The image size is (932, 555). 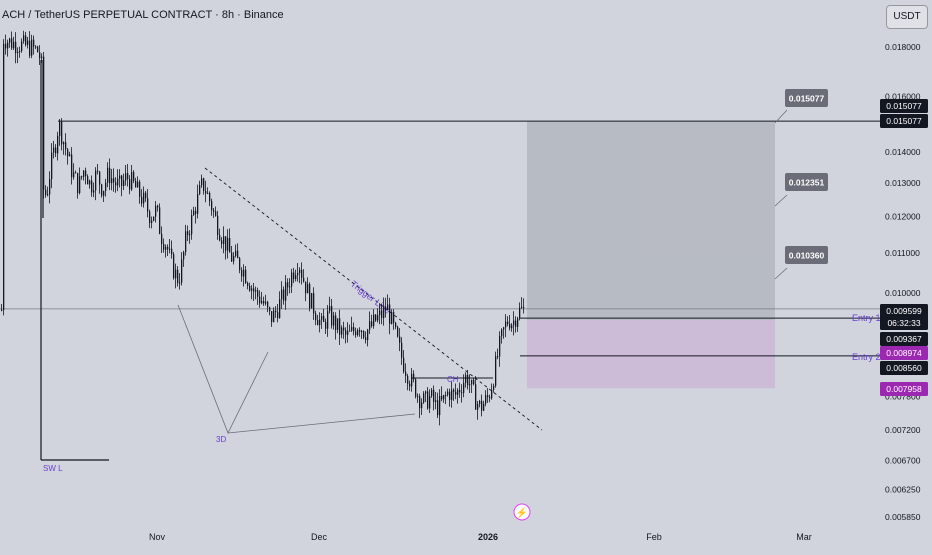 What do you see at coordinates (807, 99) in the screenshot?
I see `callout-text: 0.015077` at bounding box center [807, 99].